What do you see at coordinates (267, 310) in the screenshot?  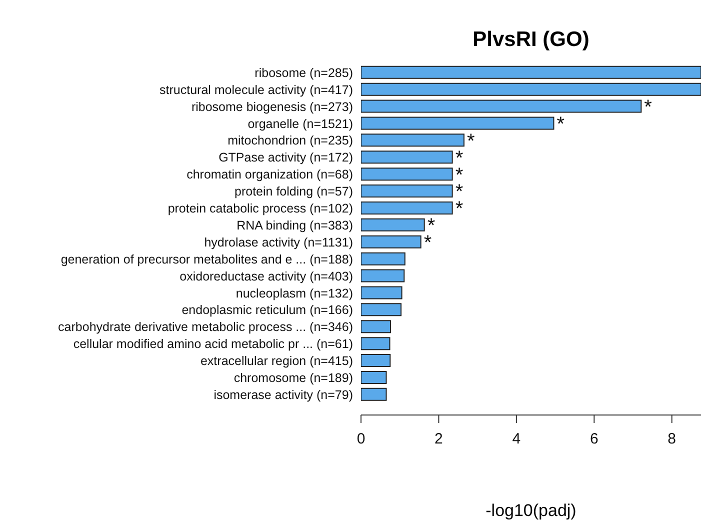 I see `y-tick-label: endoplasmic reticulum (n=166)` at bounding box center [267, 310].